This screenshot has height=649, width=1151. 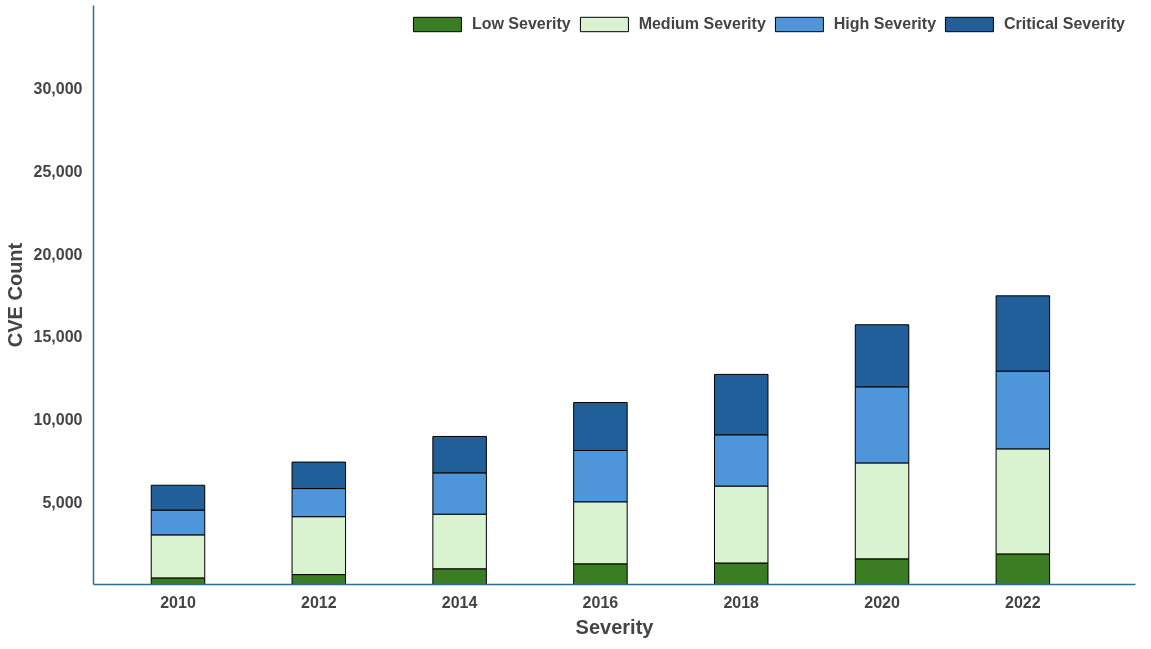 What do you see at coordinates (319, 602) in the screenshot?
I see `x-tick-label: 2012` at bounding box center [319, 602].